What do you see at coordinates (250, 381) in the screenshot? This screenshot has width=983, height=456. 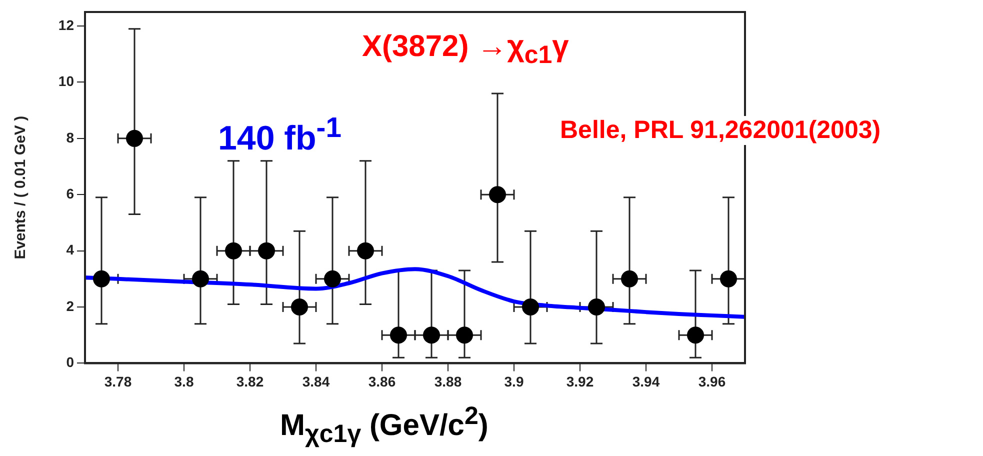 I see `x-tick-label: 3.82` at bounding box center [250, 381].